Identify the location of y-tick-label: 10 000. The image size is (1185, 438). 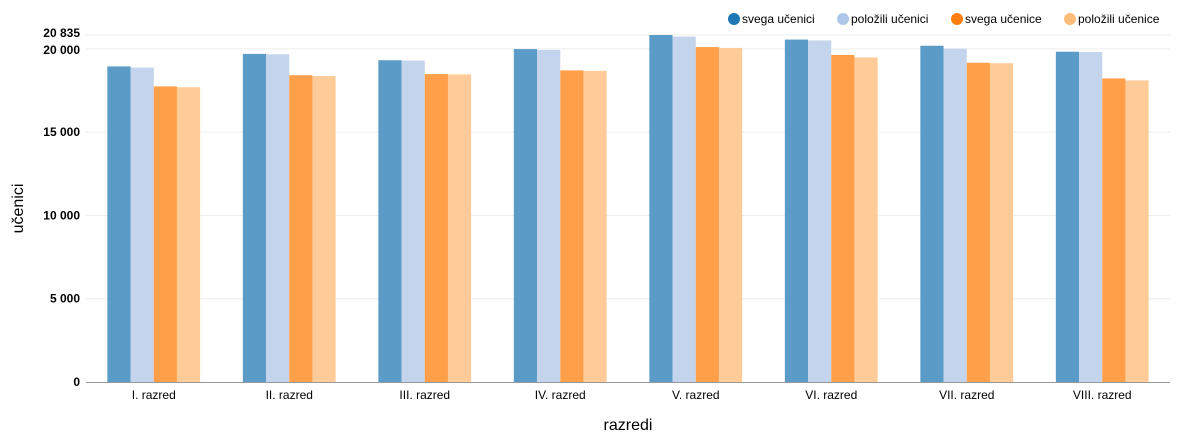
(61, 215).